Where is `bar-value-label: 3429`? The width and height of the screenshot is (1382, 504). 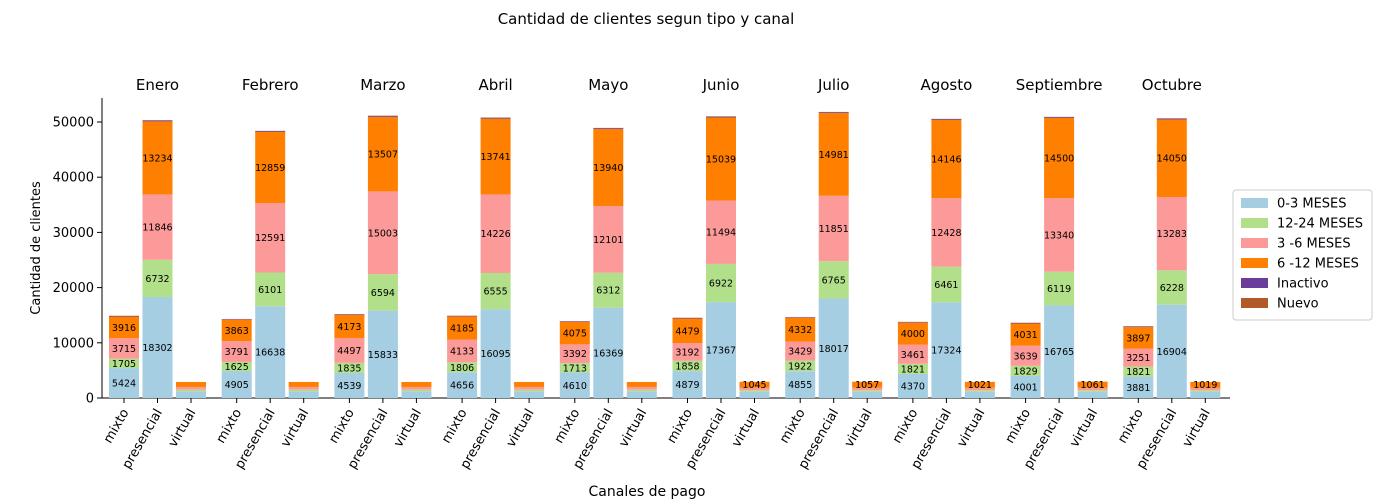
bar-value-label: 3429 is located at coordinates (800, 352).